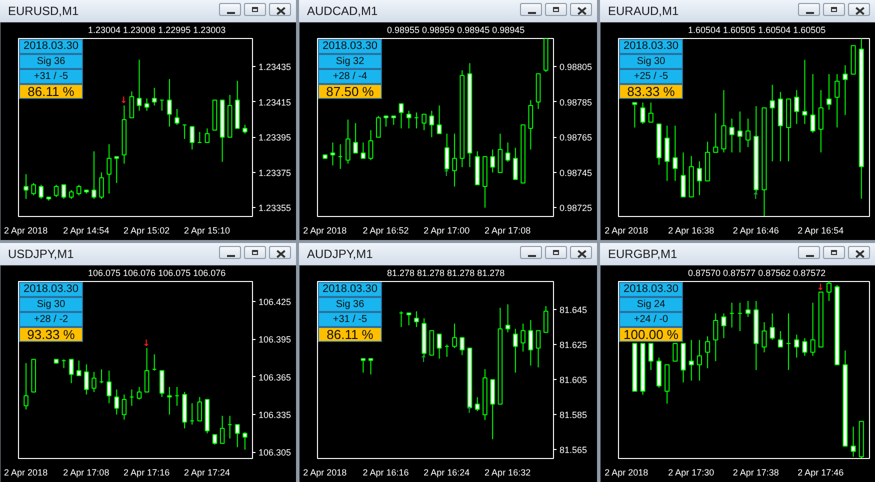  What do you see at coordinates (51, 304) in the screenshot?
I see `annotation: Sig 30` at bounding box center [51, 304].